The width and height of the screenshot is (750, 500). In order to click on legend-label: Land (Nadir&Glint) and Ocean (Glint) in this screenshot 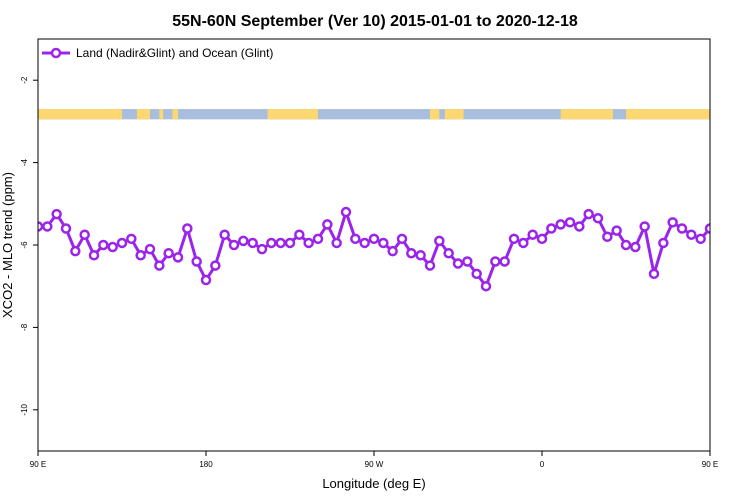, I will do `click(174, 53)`.